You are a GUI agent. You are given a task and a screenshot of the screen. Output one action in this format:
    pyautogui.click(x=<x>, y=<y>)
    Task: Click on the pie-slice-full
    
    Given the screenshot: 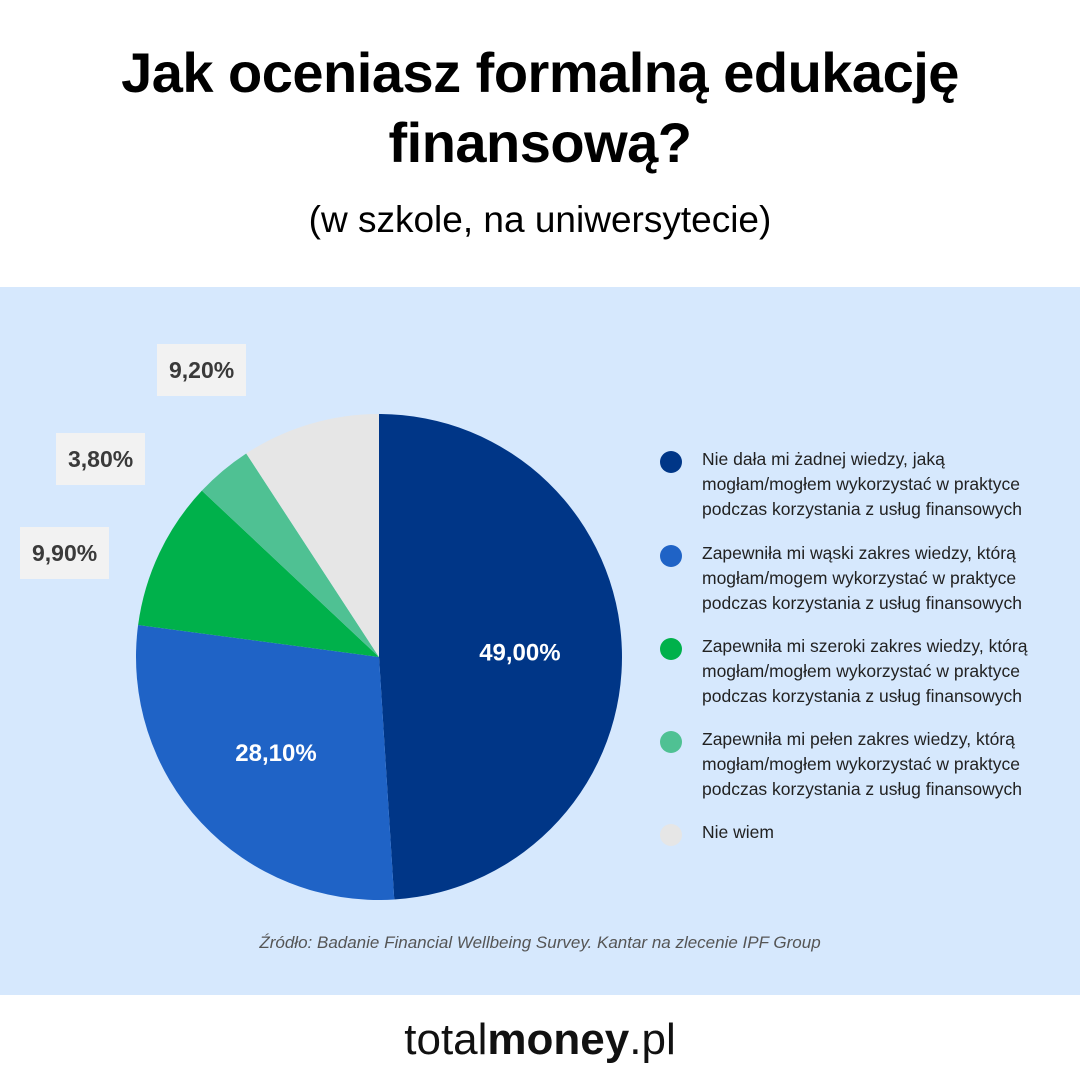 What is the action you would take?
    pyautogui.click(x=290, y=555)
    